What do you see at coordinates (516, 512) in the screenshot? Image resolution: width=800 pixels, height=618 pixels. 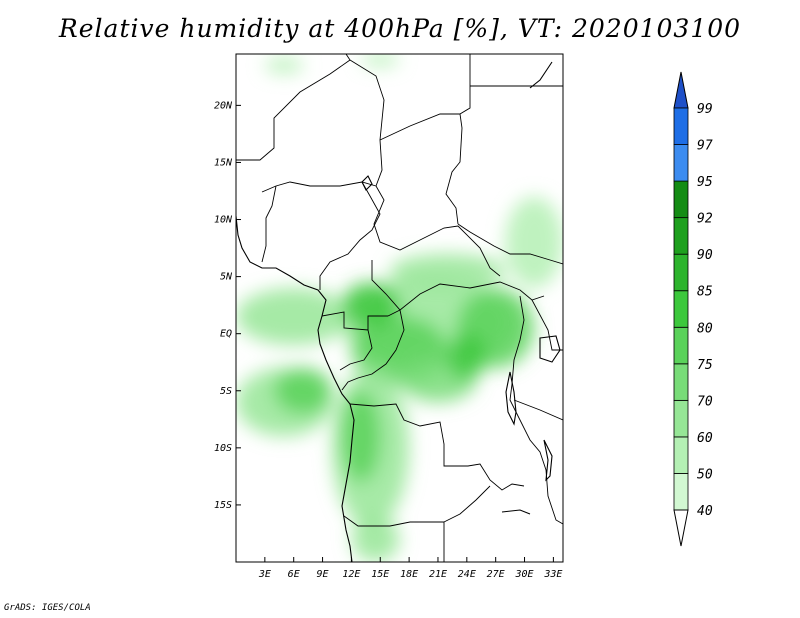 I see `lake-kariba` at bounding box center [516, 512].